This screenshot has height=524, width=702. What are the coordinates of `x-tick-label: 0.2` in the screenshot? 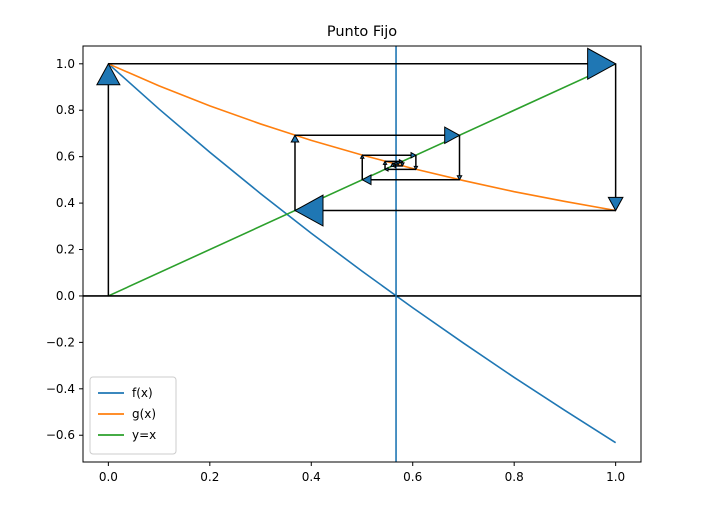 It's located at (209, 477).